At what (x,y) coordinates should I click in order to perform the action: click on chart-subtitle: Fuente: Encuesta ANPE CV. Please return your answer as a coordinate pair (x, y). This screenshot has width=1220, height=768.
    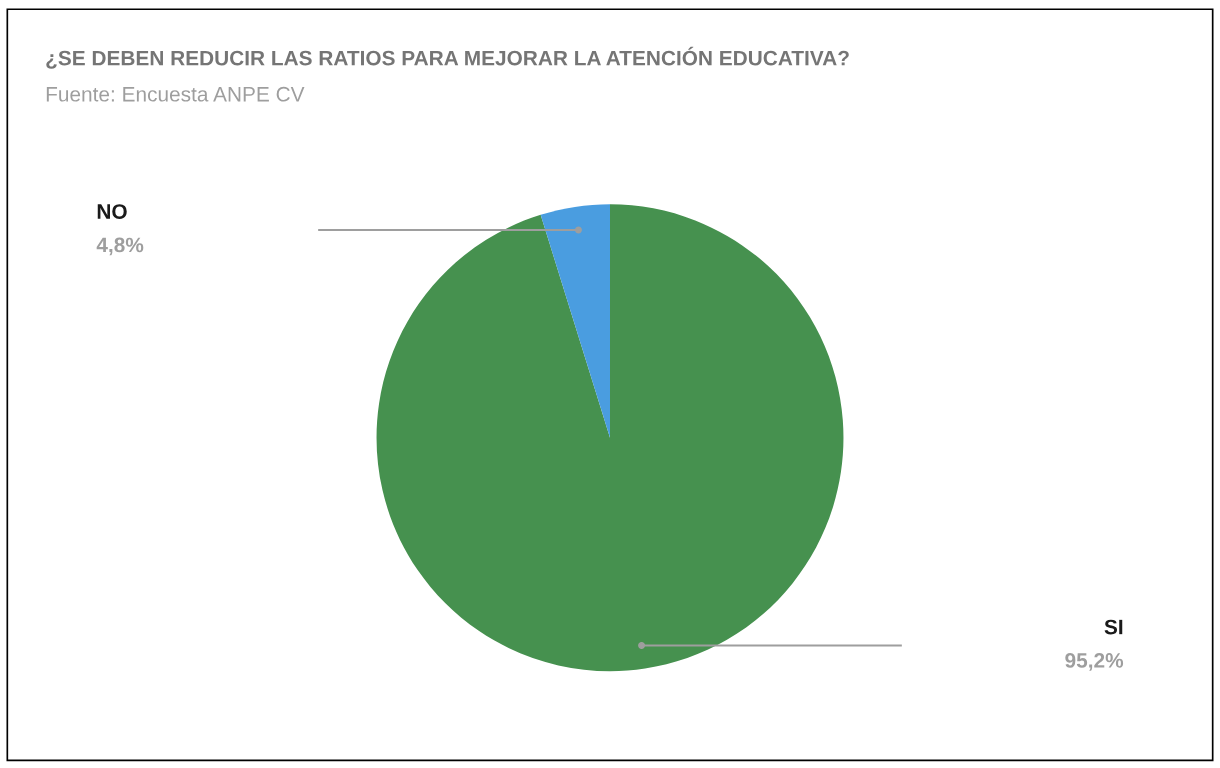
    Looking at the image, I should click on (175, 94).